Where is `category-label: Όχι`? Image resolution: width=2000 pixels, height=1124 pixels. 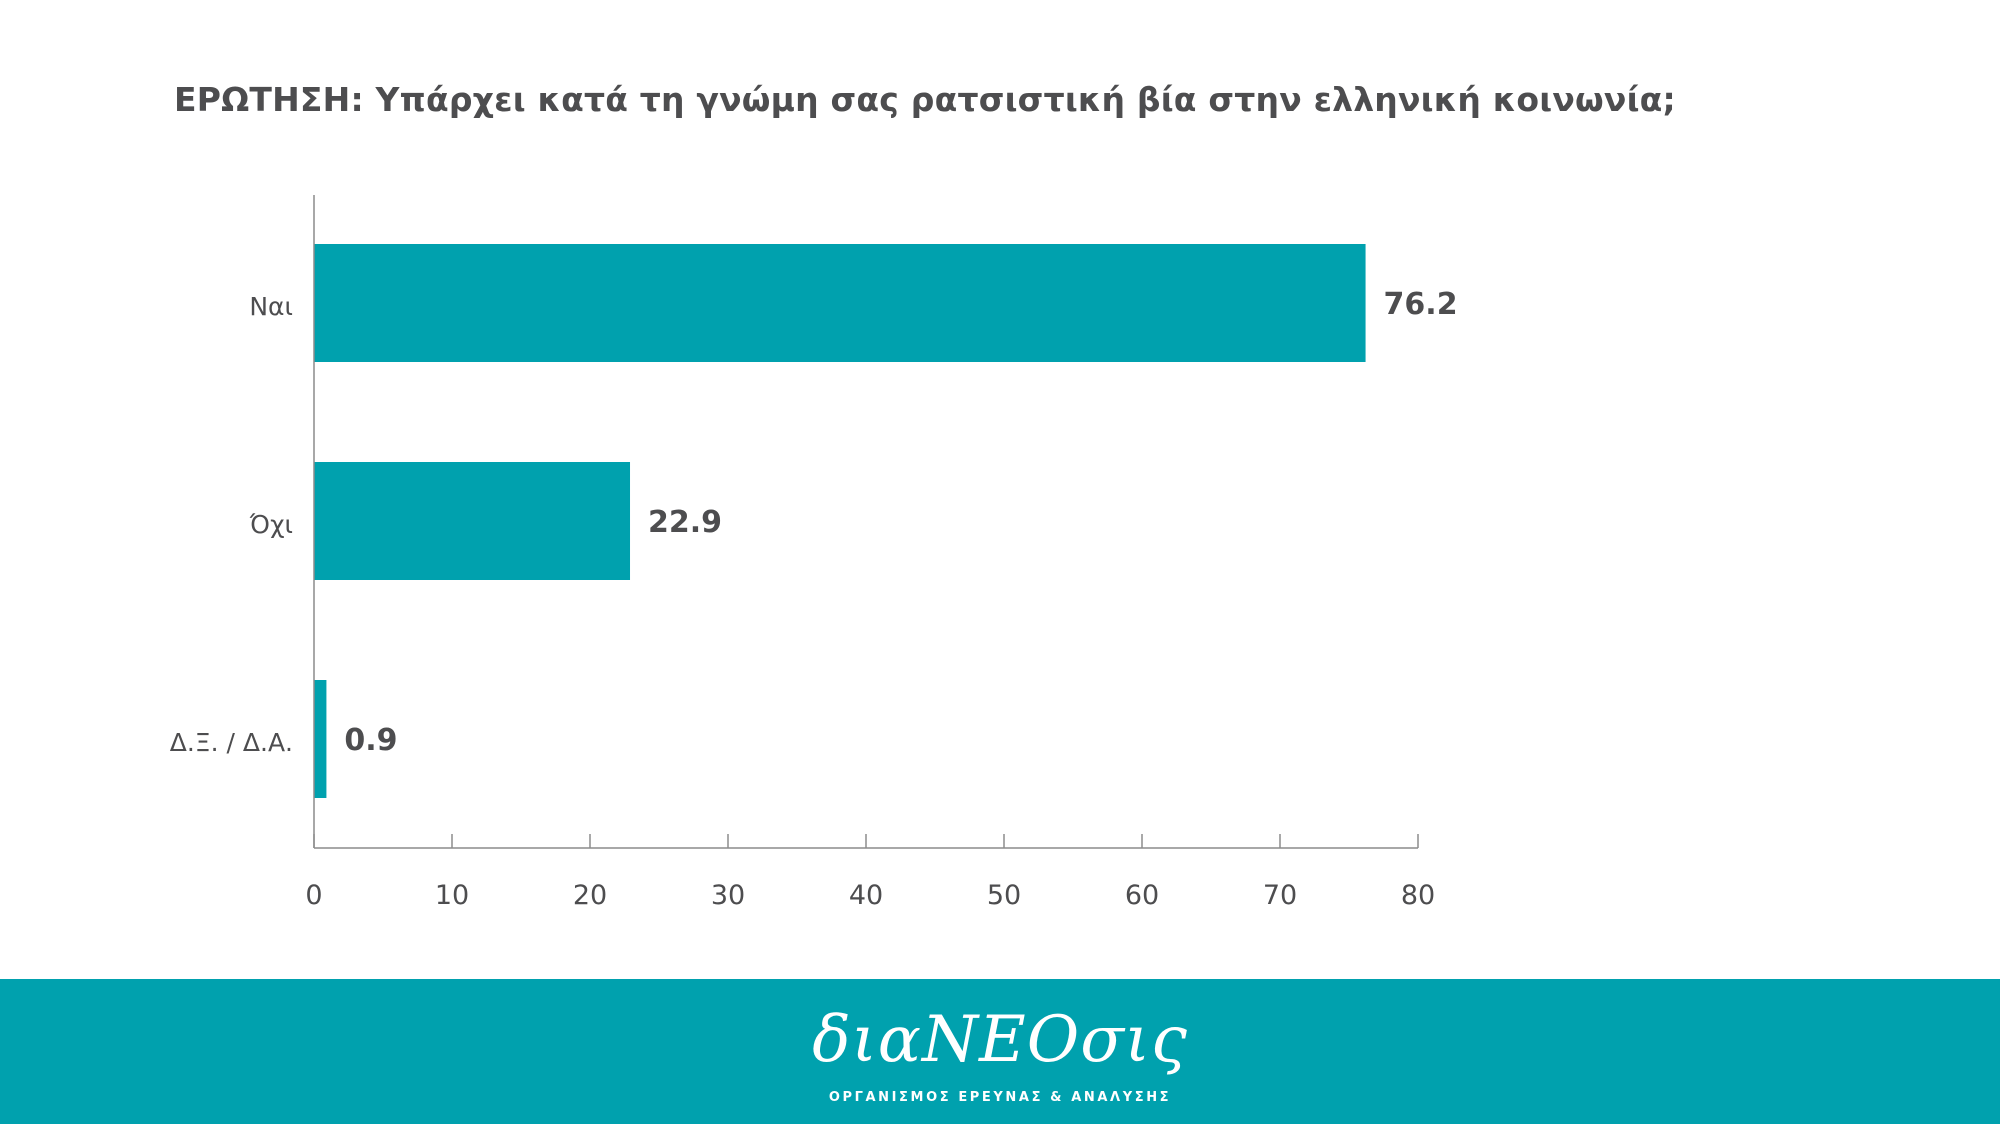
category-label: Όχι is located at coordinates (271, 524).